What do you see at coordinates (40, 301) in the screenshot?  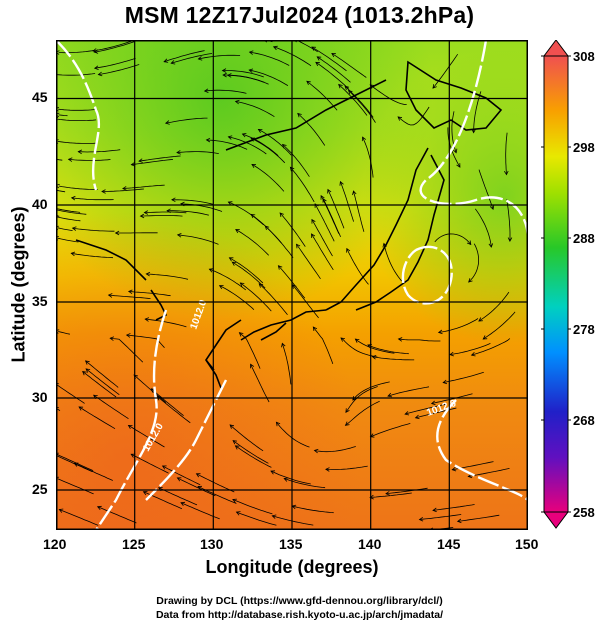 I see `y-tick-label: 35` at bounding box center [40, 301].